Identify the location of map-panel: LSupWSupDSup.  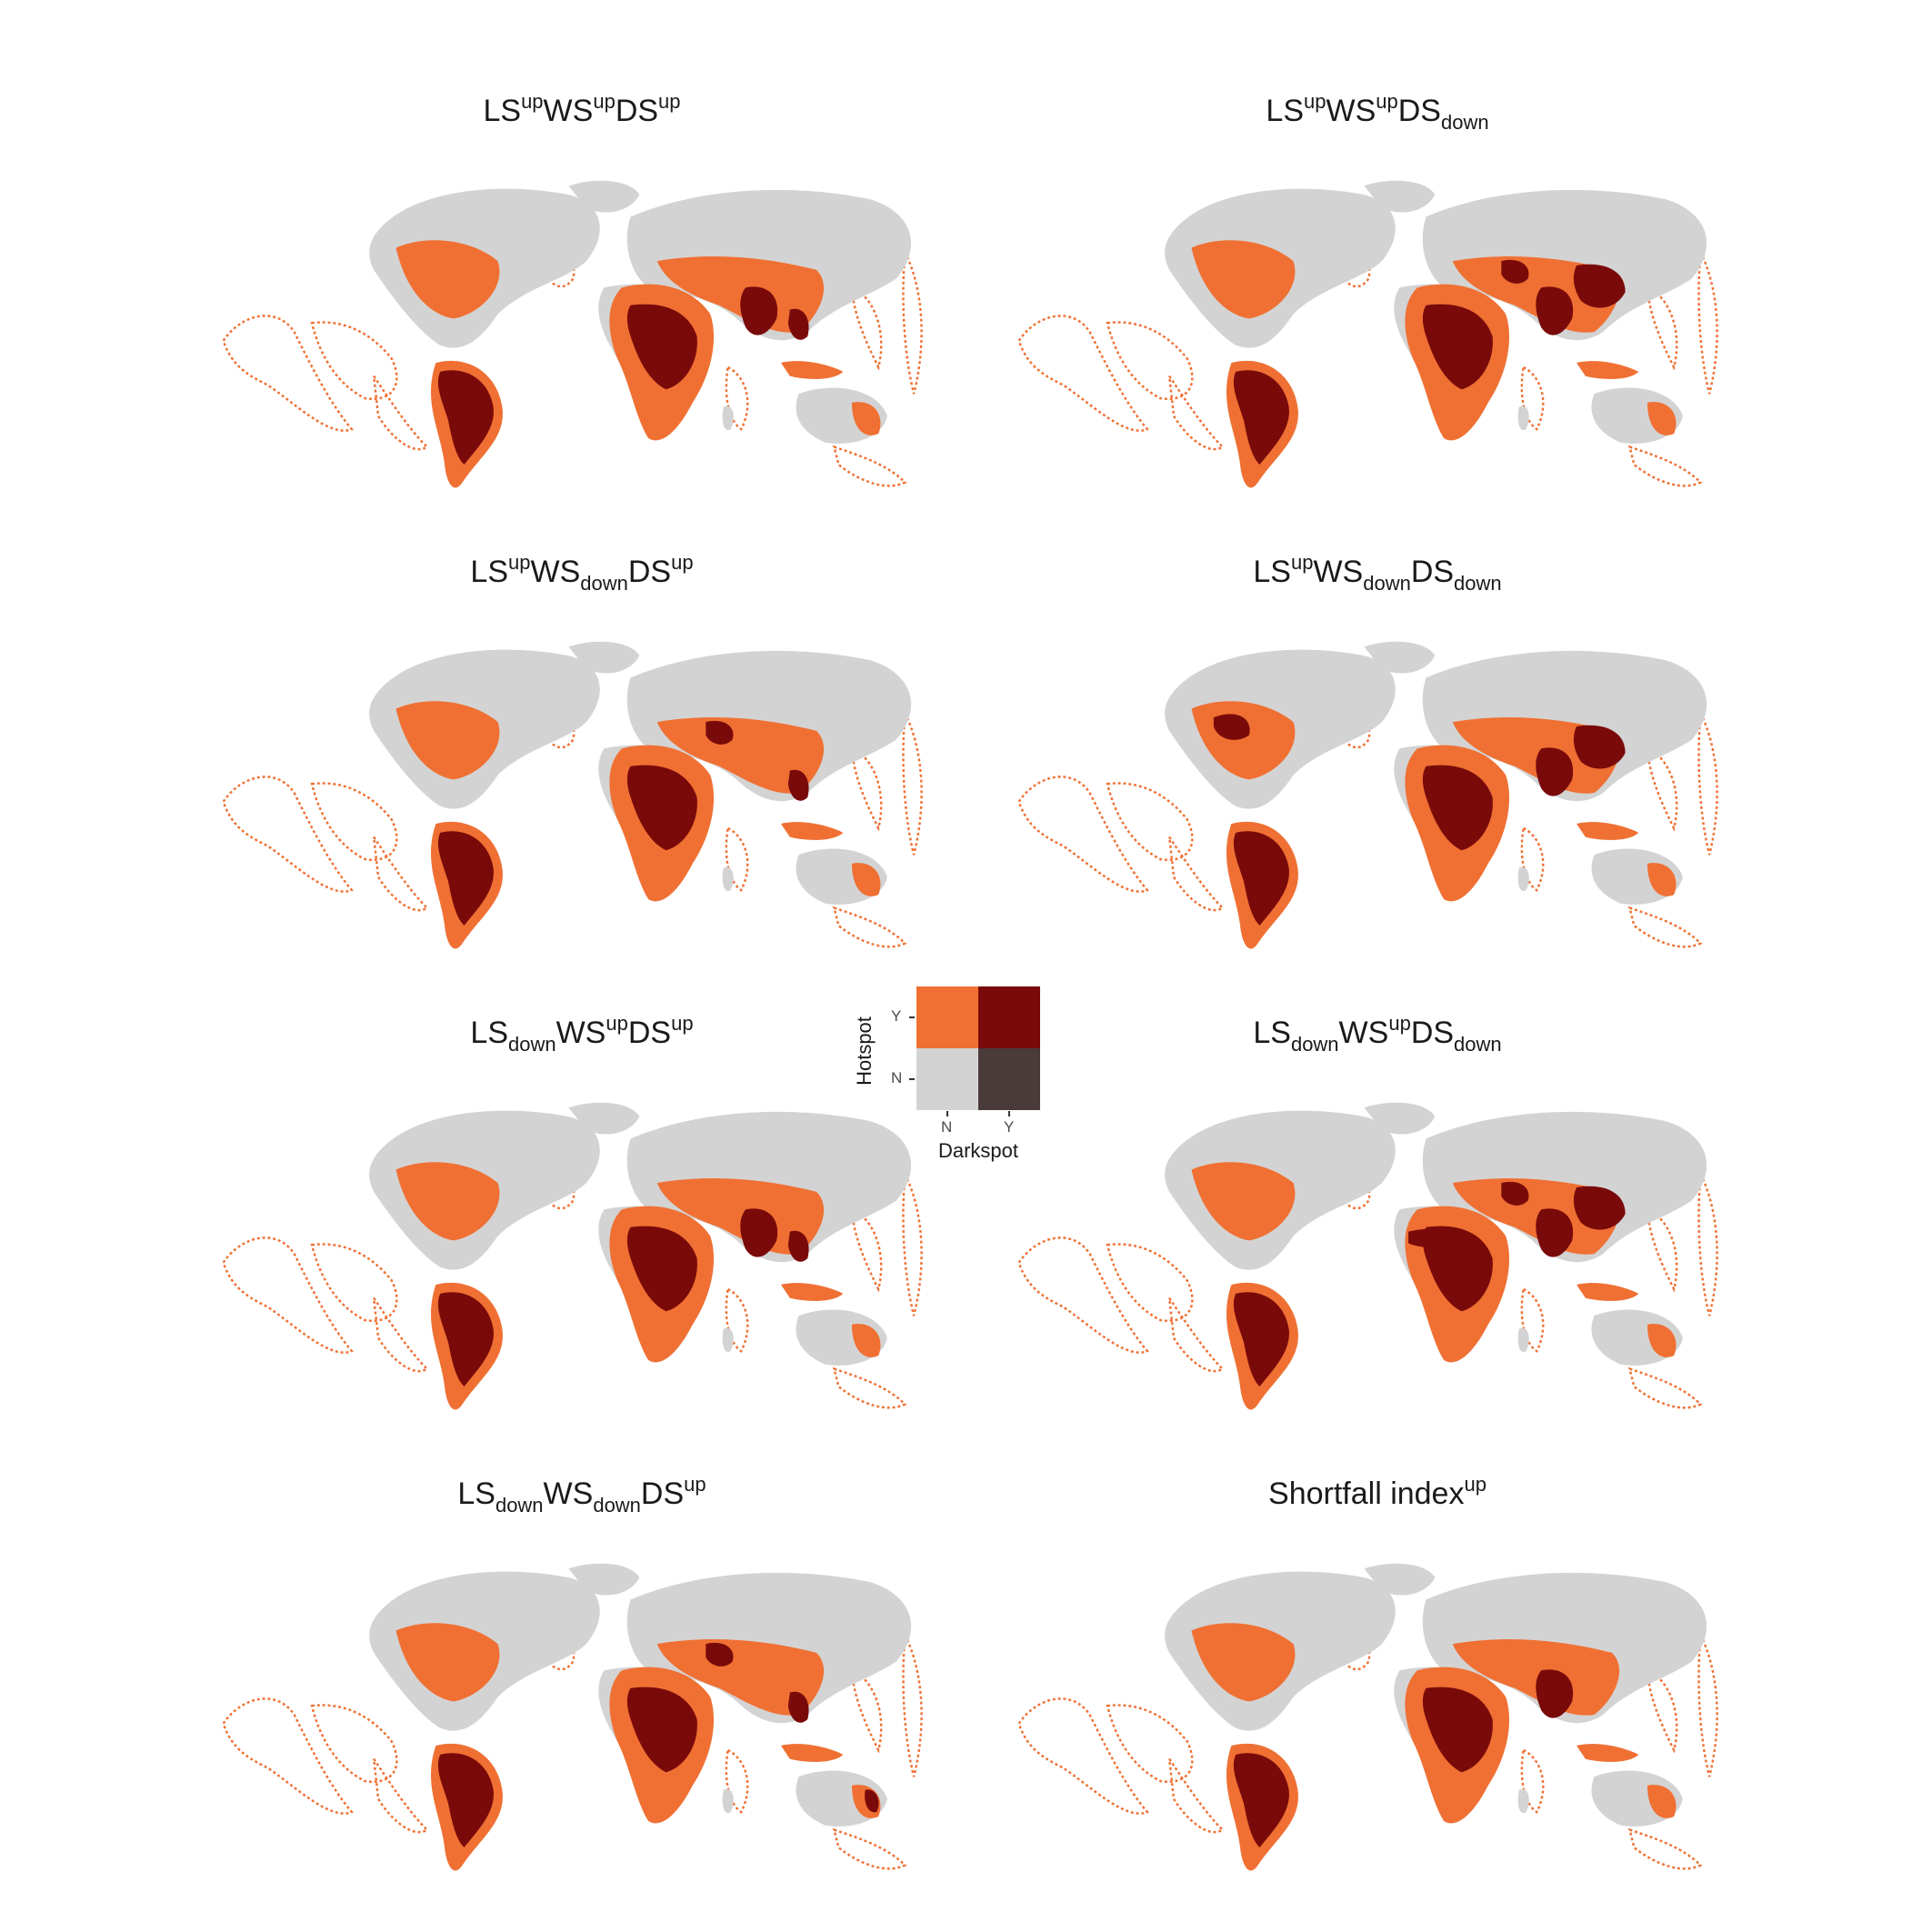
(582, 263).